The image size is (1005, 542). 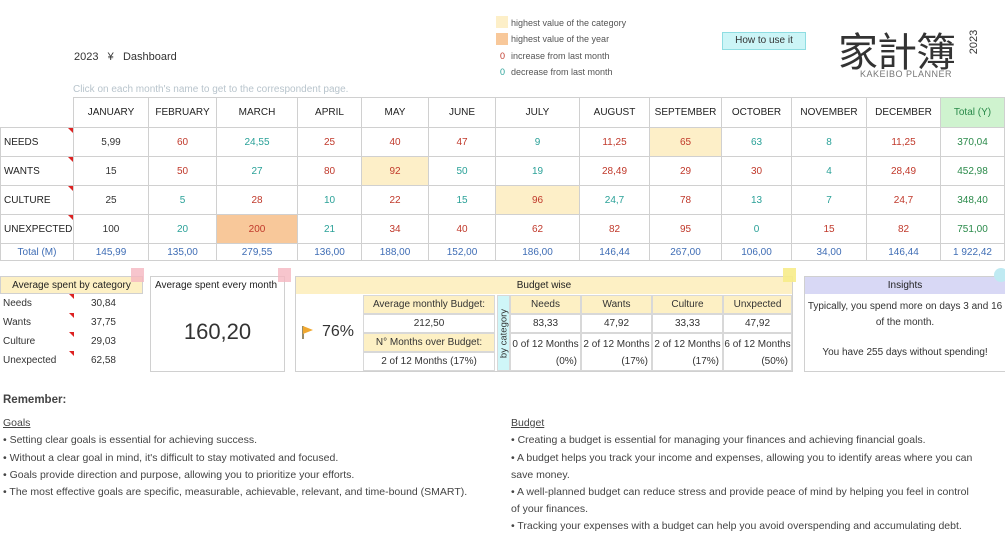 What do you see at coordinates (614, 112) in the screenshot?
I see `month-august: AUGUST` at bounding box center [614, 112].